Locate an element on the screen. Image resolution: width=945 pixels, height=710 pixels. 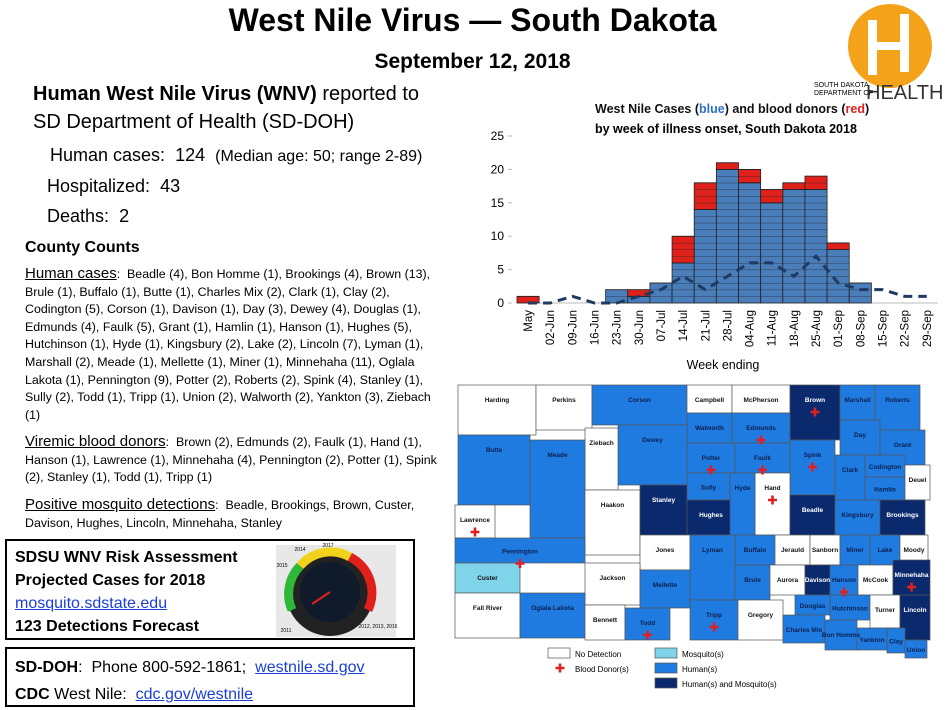
trend-line is located at coordinates (727, 279).